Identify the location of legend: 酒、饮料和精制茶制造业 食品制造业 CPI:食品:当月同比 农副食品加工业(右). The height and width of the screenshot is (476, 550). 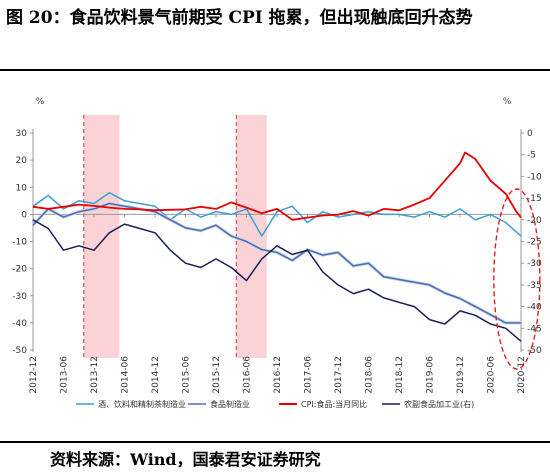
(275, 404).